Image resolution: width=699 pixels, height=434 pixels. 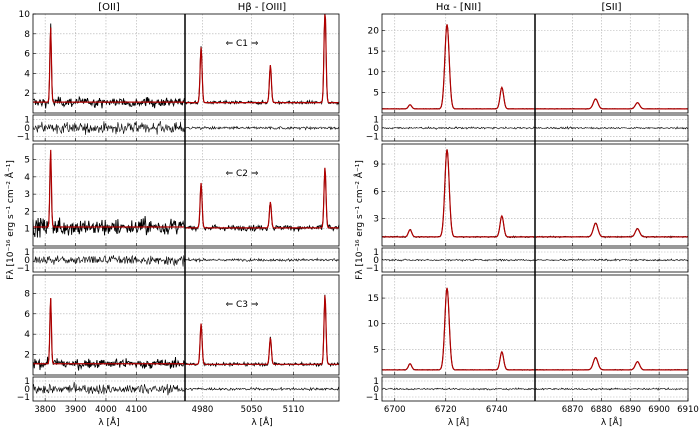 I want to click on x-tick-label: 6720, so click(x=446, y=410).